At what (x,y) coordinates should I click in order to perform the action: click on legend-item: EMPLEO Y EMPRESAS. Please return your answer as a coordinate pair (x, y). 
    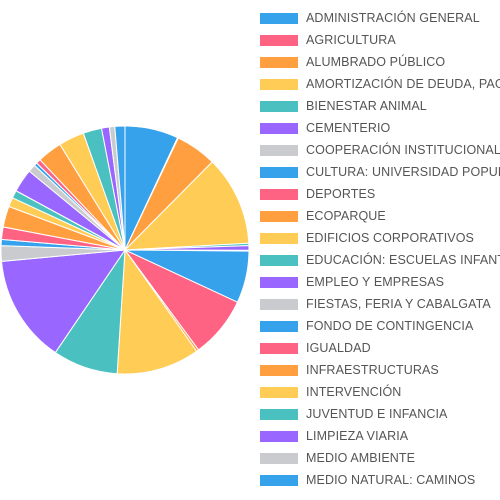
    Looking at the image, I should click on (380, 282).